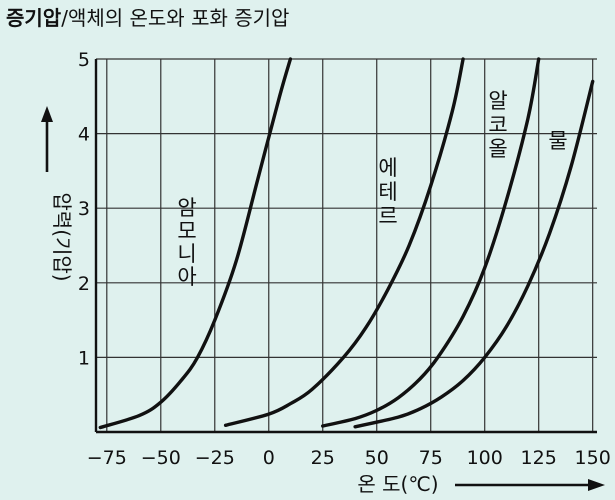 Image resolution: width=615 pixels, height=500 pixels. What do you see at coordinates (84, 358) in the screenshot?
I see `y-tick-label: 1` at bounding box center [84, 358].